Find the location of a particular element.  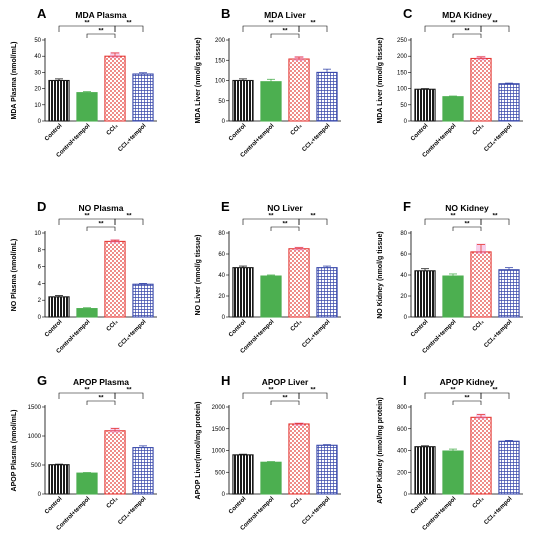

panel-letter: B is located at coordinates (225, 13).